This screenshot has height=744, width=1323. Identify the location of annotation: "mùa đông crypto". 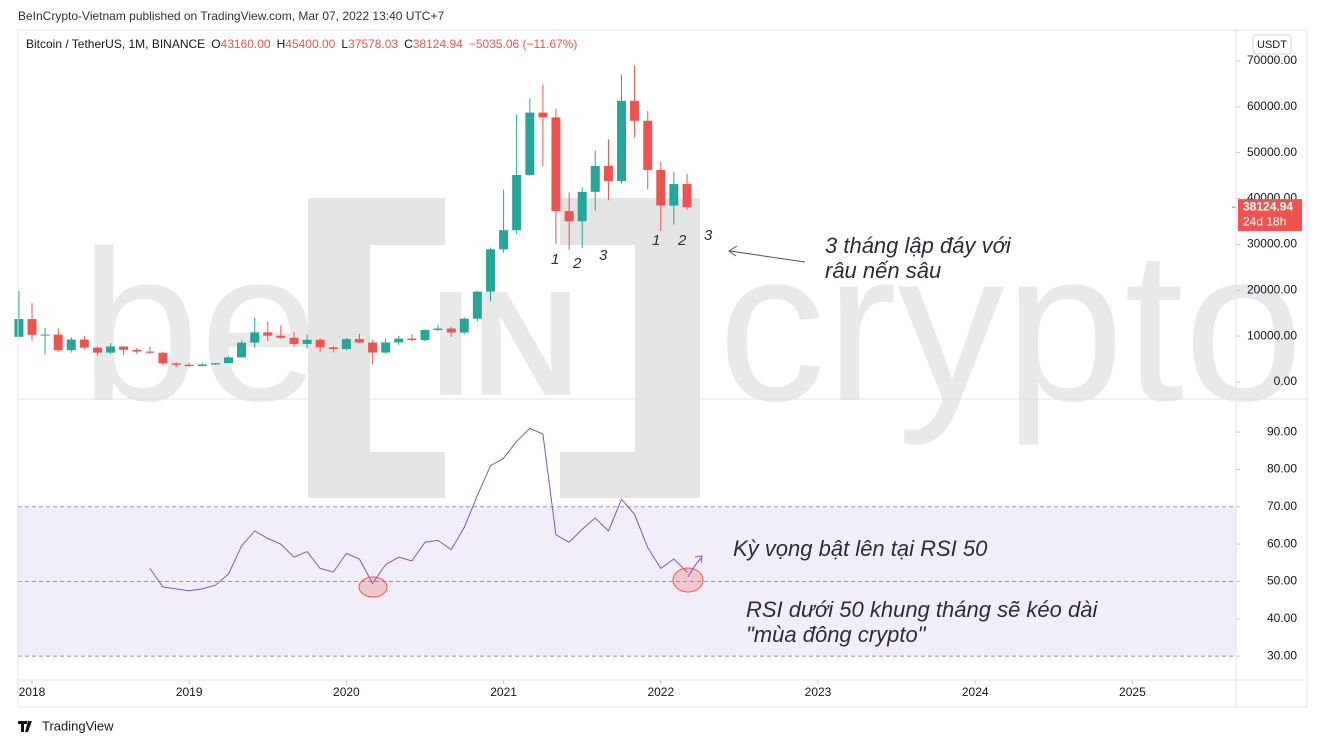
(836, 634).